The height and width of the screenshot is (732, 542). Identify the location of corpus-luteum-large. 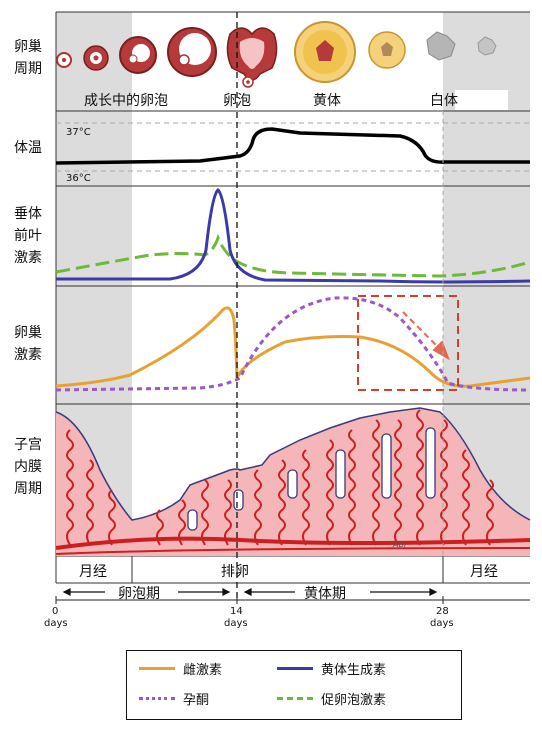
(325, 52).